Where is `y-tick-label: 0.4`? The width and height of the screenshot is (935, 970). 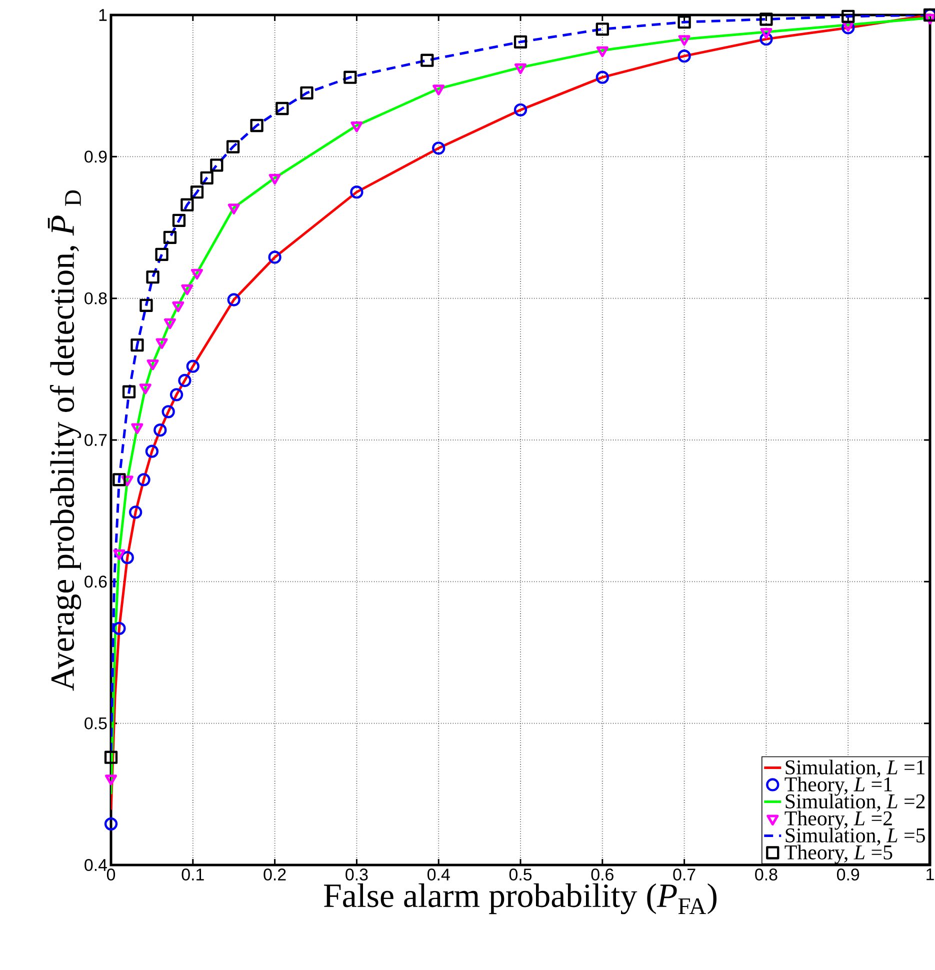 y-tick-label: 0.4 is located at coordinates (95, 865).